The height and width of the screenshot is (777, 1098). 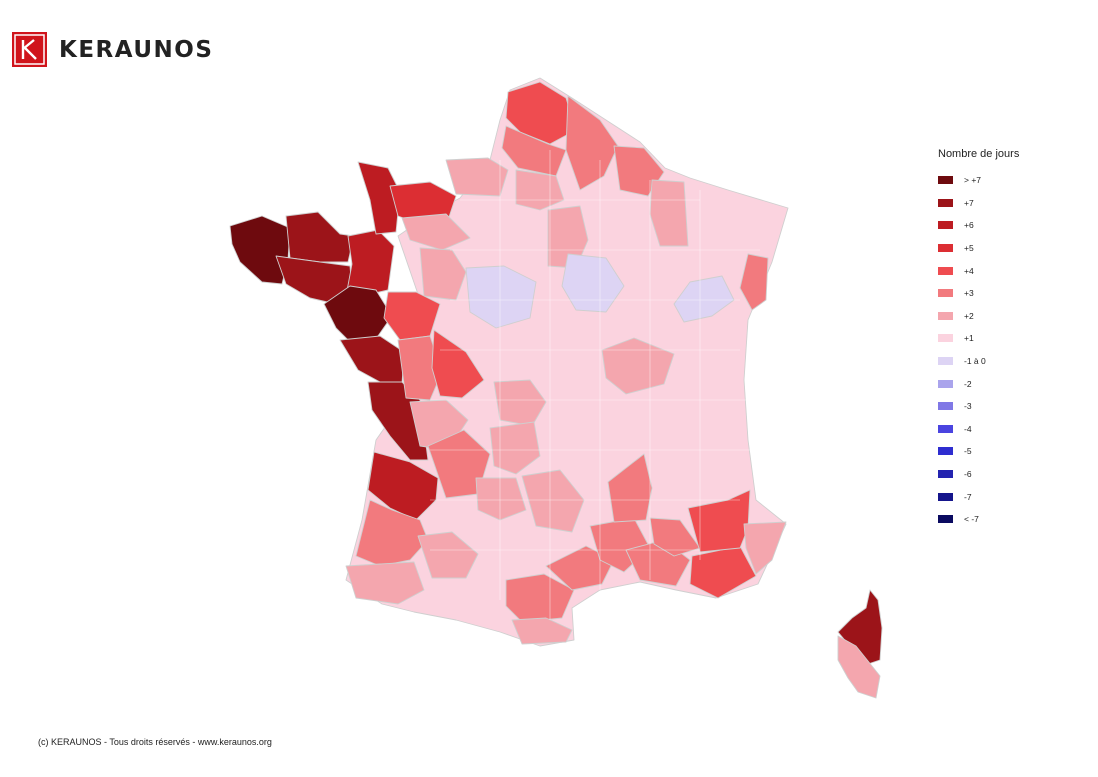 I want to click on map-region-manche, so click(x=379, y=198).